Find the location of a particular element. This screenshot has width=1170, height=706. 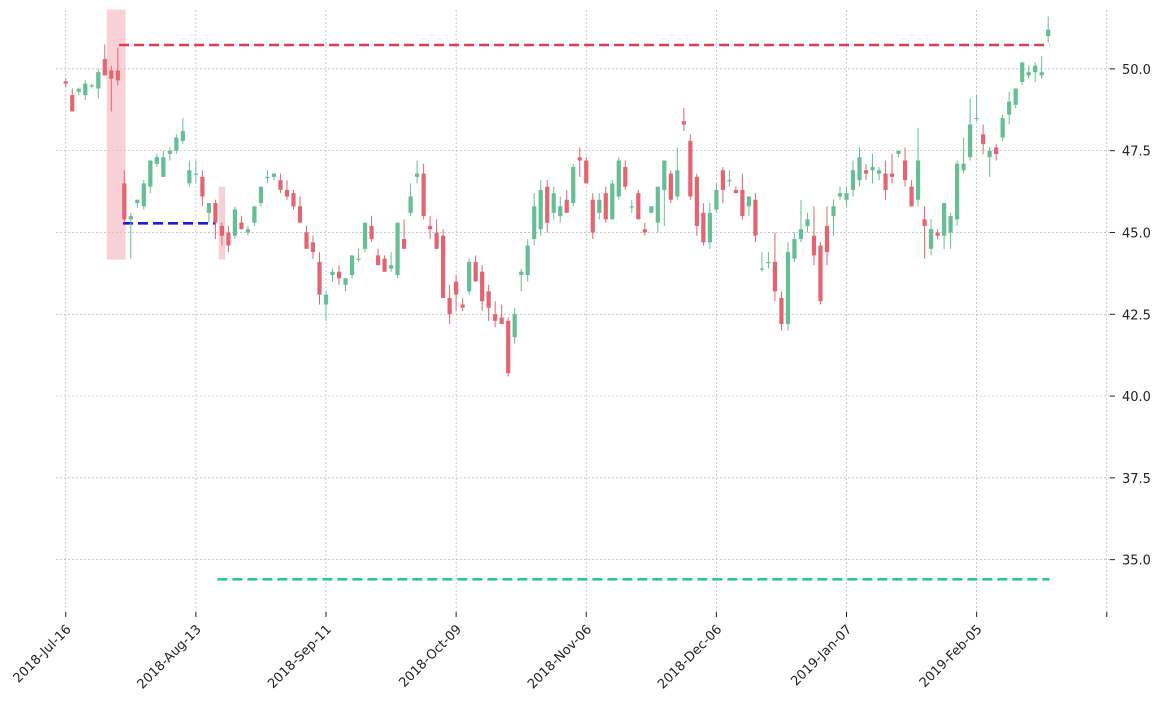

y-tick-label: 45.0 is located at coordinates (1136, 233).